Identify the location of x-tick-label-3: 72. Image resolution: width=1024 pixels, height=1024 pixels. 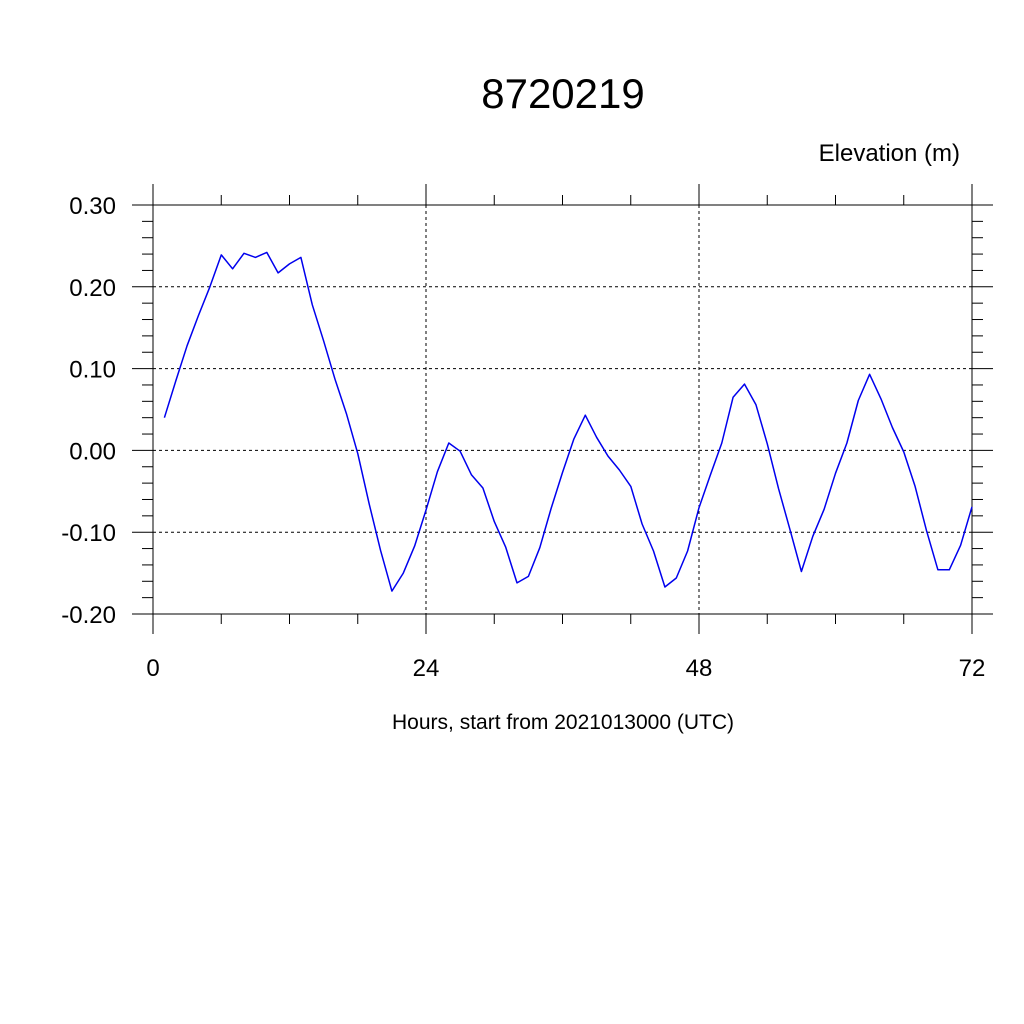
(972, 668).